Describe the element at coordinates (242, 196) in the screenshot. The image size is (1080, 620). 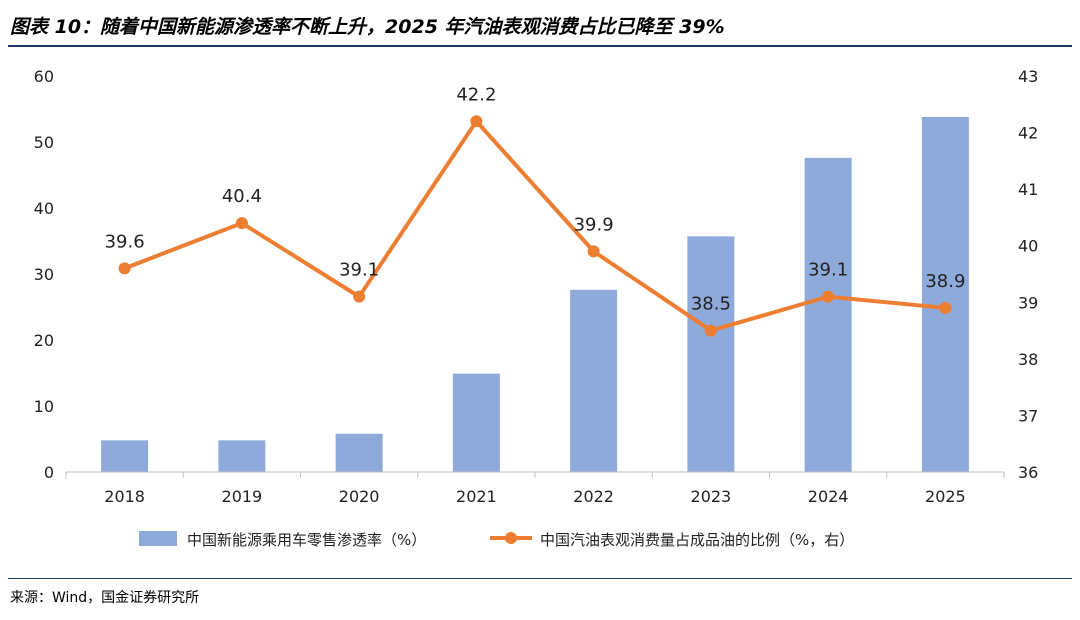
I see `data-label: 40.4` at that location.